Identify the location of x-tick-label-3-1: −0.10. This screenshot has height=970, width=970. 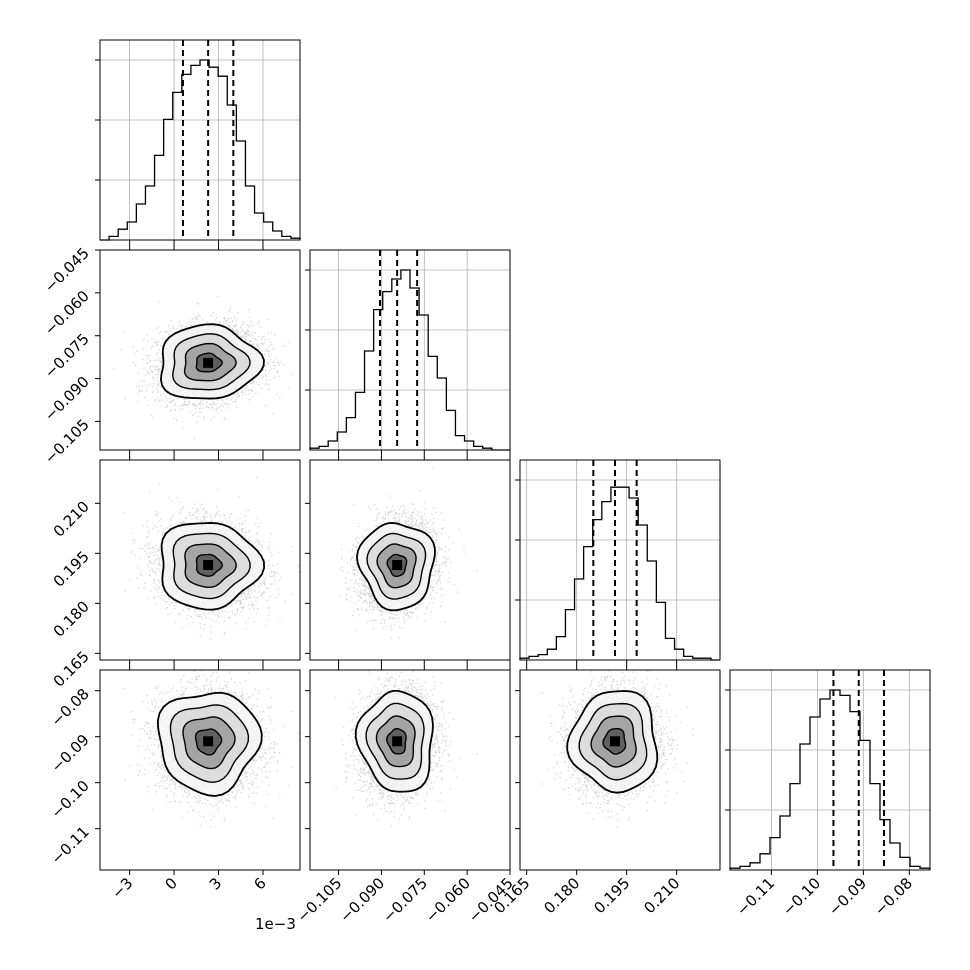
(801, 896).